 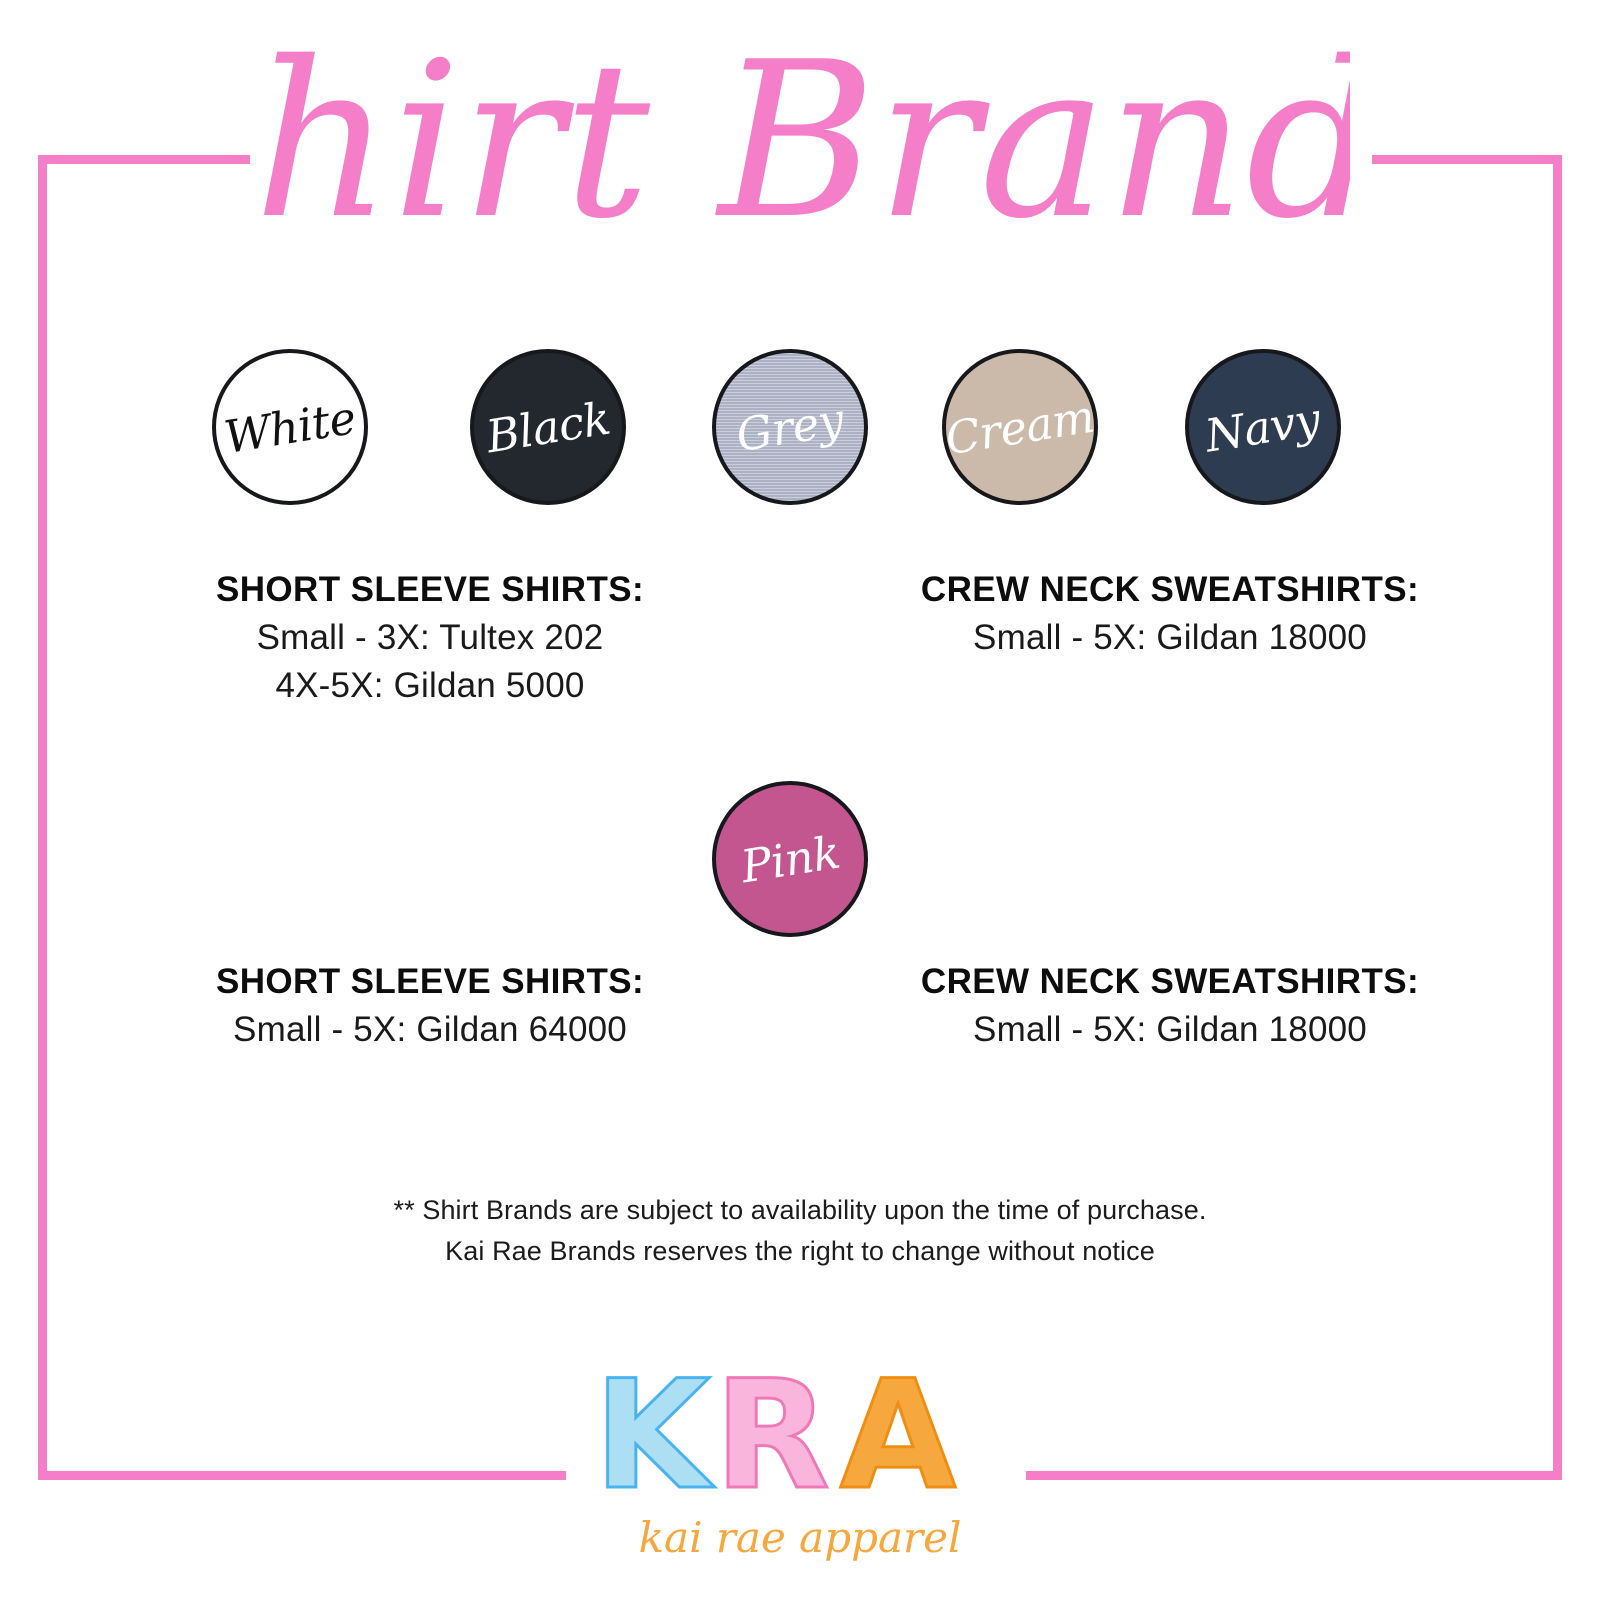 What do you see at coordinates (1467, 159) in the screenshot?
I see `frame-top-right-segment` at bounding box center [1467, 159].